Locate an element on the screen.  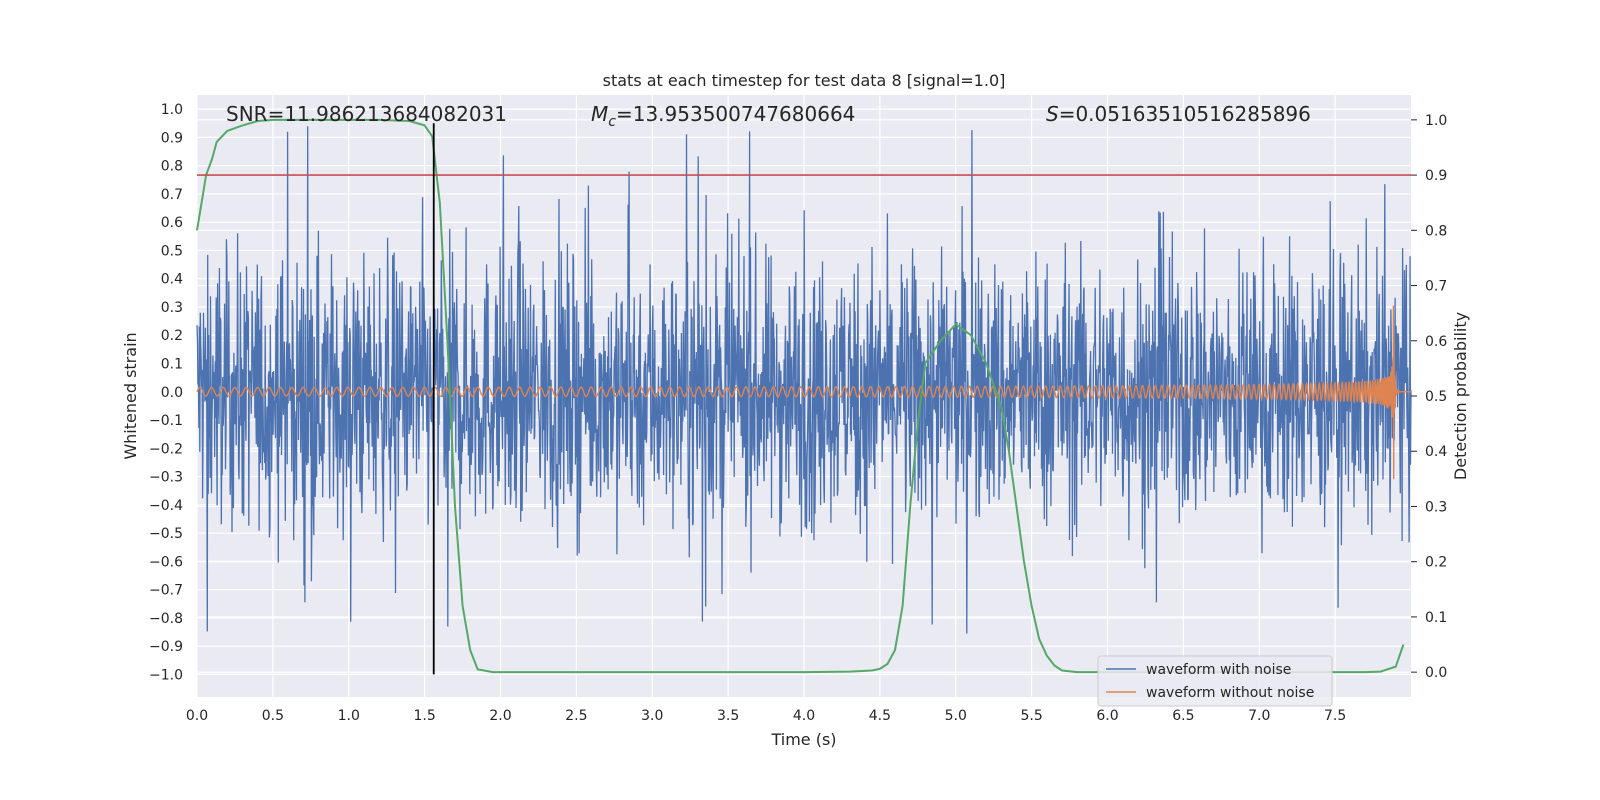
x-tick-label: 3.0 is located at coordinates (652, 716).